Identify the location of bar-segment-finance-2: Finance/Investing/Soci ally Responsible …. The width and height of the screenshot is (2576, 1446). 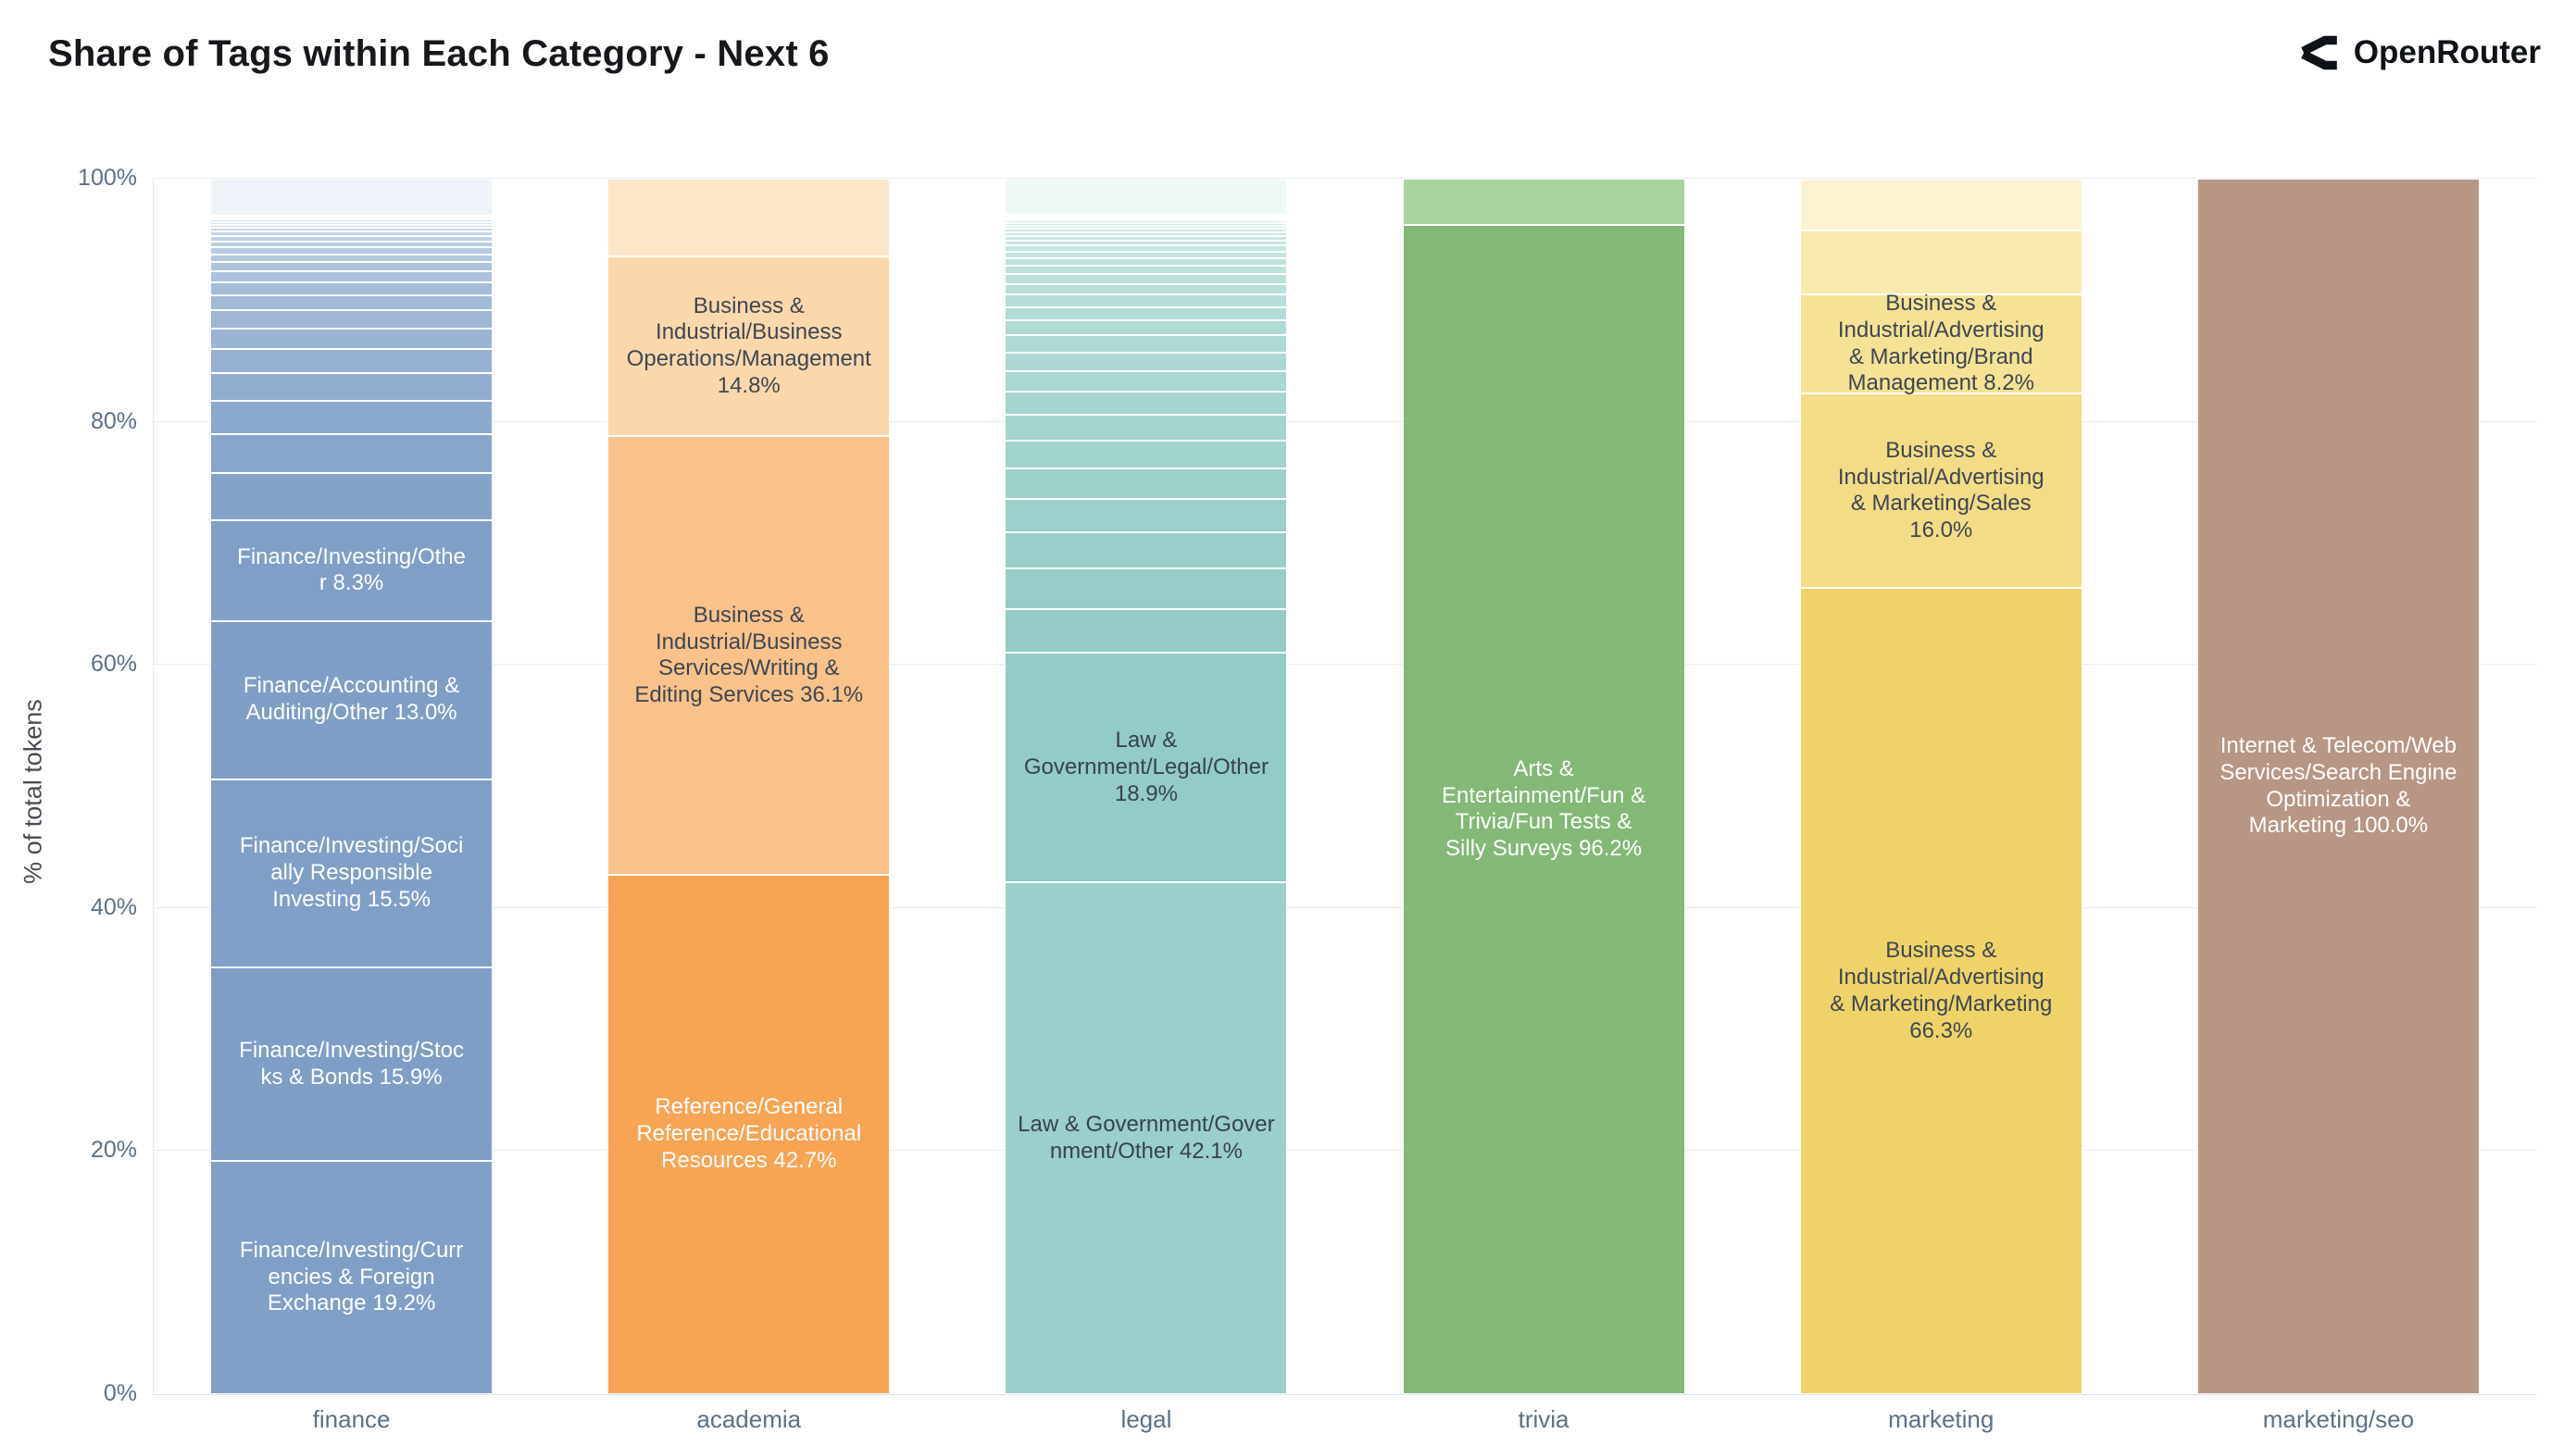
(352, 873).